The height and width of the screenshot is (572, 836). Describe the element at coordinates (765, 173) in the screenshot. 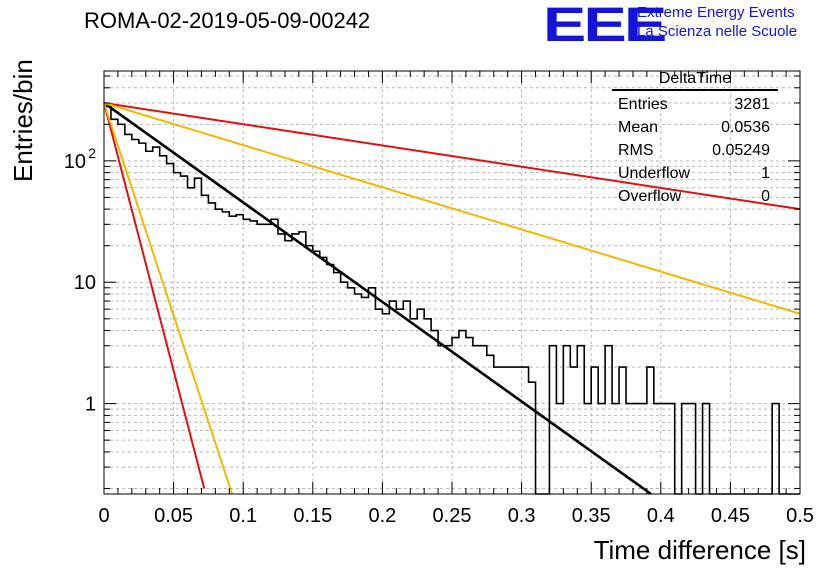

I see `stats-value: 1` at that location.